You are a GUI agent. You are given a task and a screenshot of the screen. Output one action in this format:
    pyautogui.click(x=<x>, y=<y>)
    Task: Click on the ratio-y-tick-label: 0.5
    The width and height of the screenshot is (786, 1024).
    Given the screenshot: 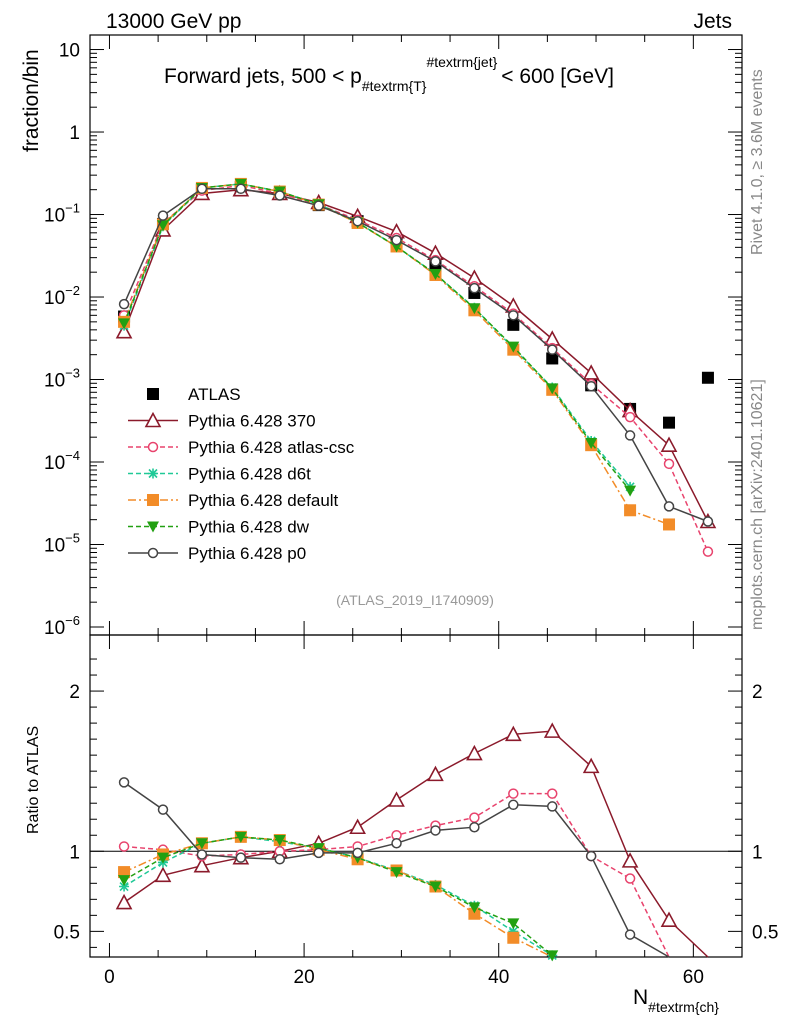 What is the action you would take?
    pyautogui.click(x=67, y=932)
    